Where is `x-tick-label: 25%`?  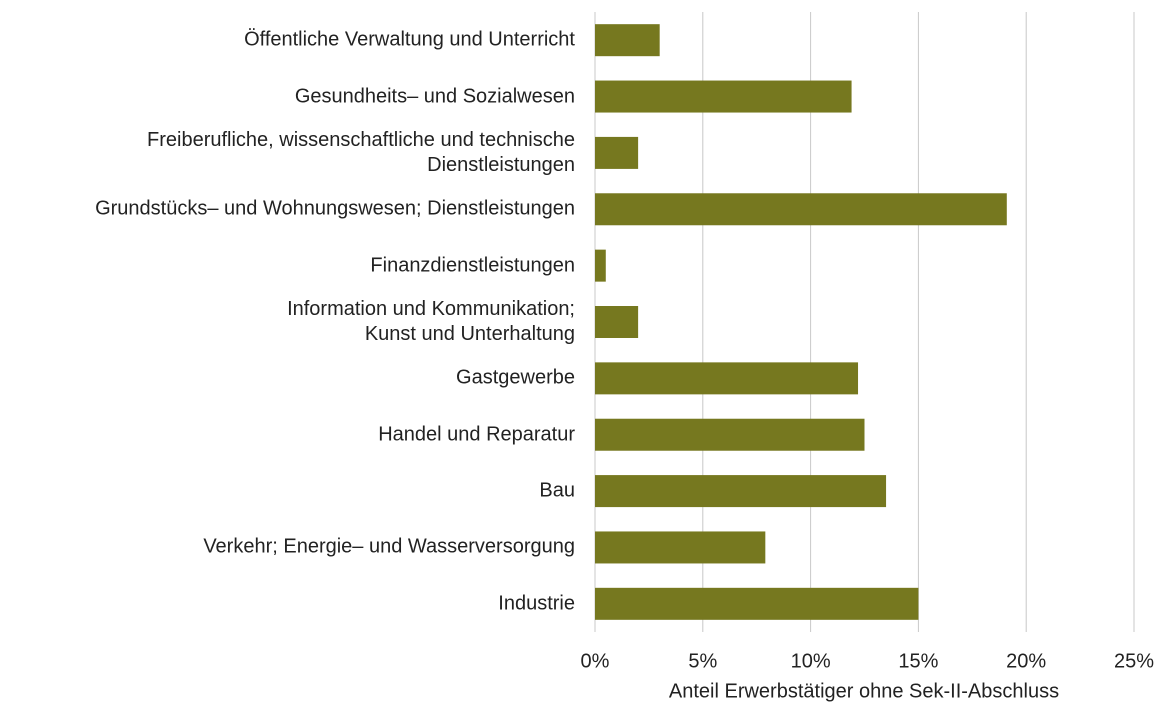
x-tick-label: 25% is located at coordinates (1134, 661).